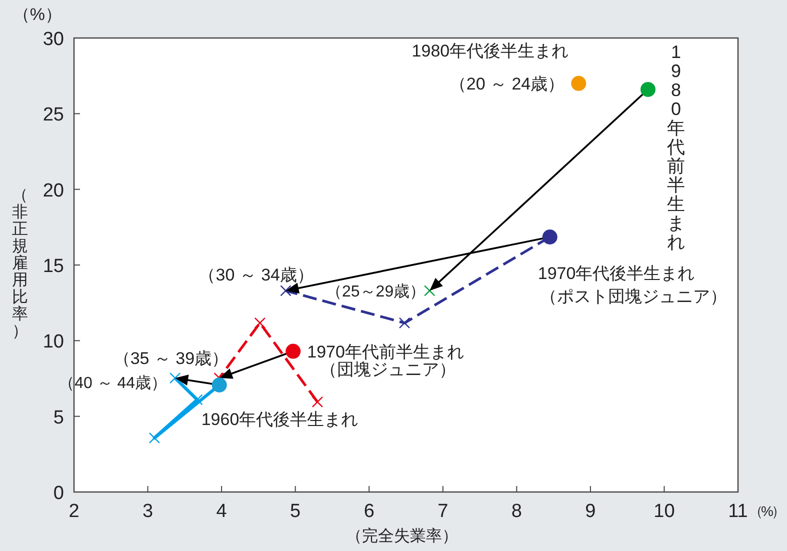 Image resolution: width=787 pixels, height=551 pixels. Describe the element at coordinates (369, 511) in the screenshot. I see `x-tick-label: 6` at that location.